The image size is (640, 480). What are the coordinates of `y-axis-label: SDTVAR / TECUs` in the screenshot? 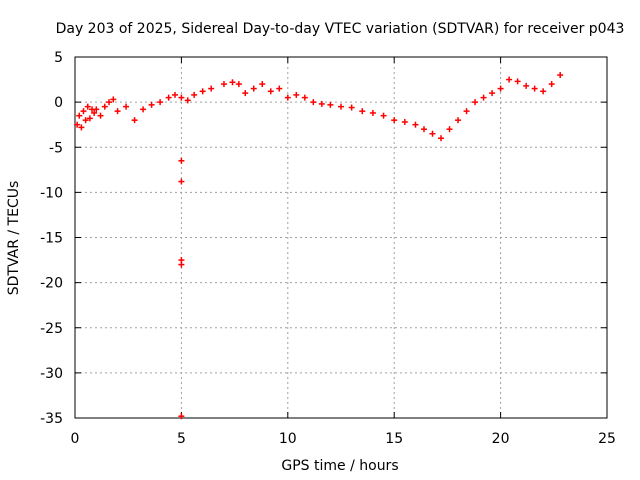 It's located at (14, 238).